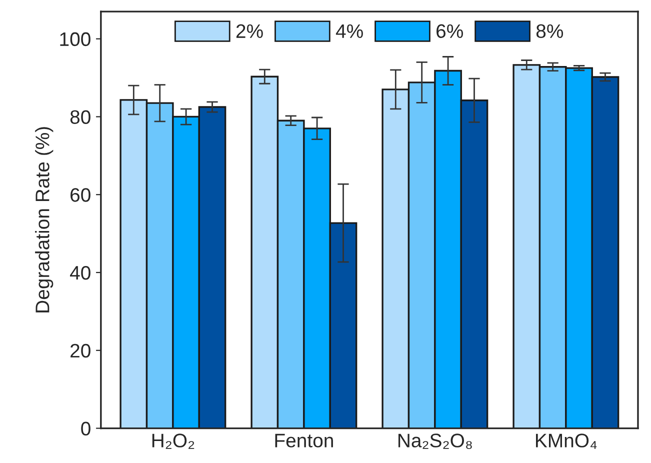 The height and width of the screenshot is (463, 651). What do you see at coordinates (85, 429) in the screenshot?
I see `y-tick-label: 0` at bounding box center [85, 429].